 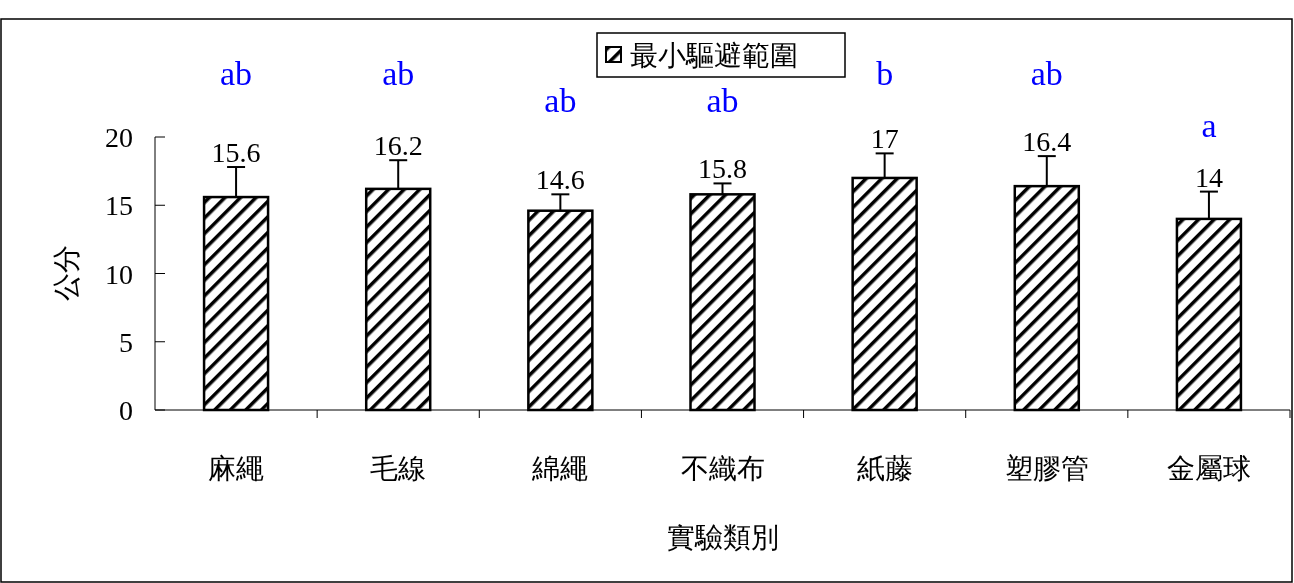 What do you see at coordinates (119, 206) in the screenshot?
I see `y-tick-label: 15` at bounding box center [119, 206].